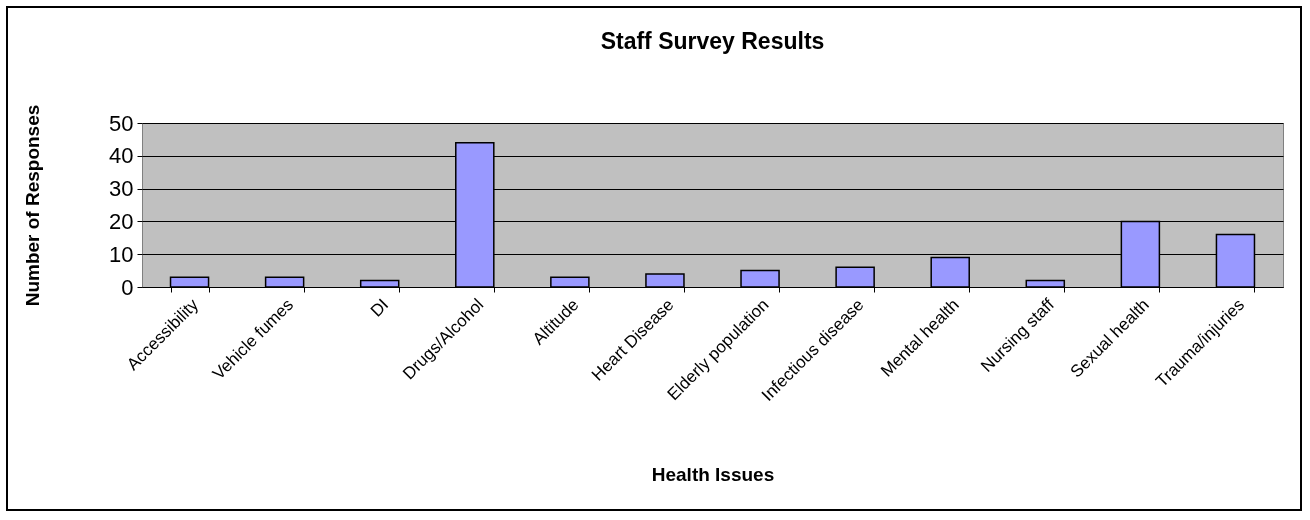 The width and height of the screenshot is (1310, 520). What do you see at coordinates (713, 474) in the screenshot?
I see `x-axis-title: Health Issues` at bounding box center [713, 474].